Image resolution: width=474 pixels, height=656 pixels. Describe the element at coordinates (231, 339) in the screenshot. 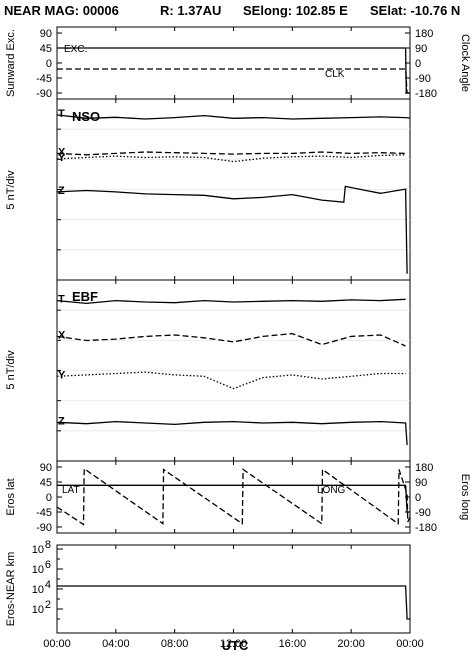

I see `ebf-x-line` at that location.